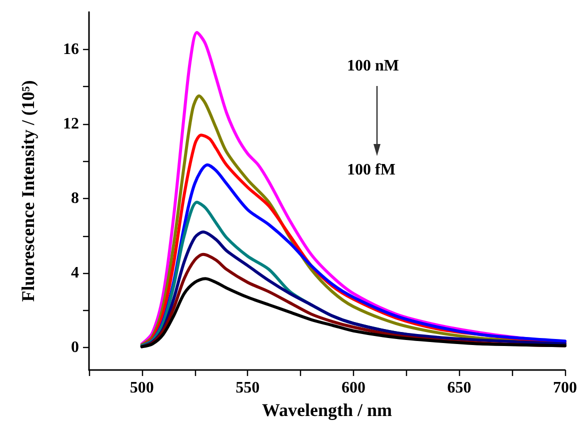  Describe the element at coordinates (371, 170) in the screenshot. I see `annotation: 100 fM` at that location.